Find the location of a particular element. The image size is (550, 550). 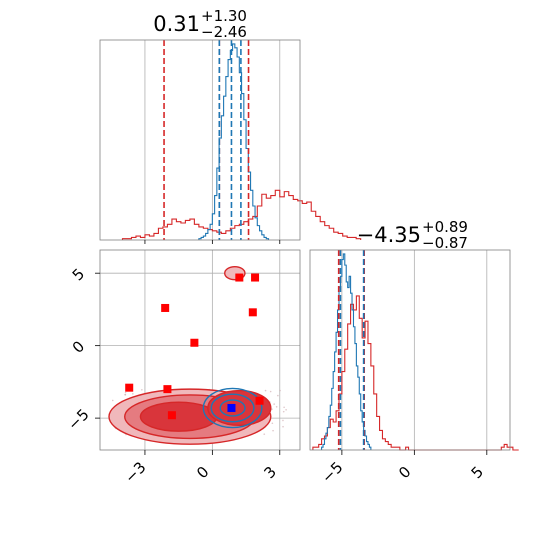

y-tick-label: −5 is located at coordinates (78, 419).